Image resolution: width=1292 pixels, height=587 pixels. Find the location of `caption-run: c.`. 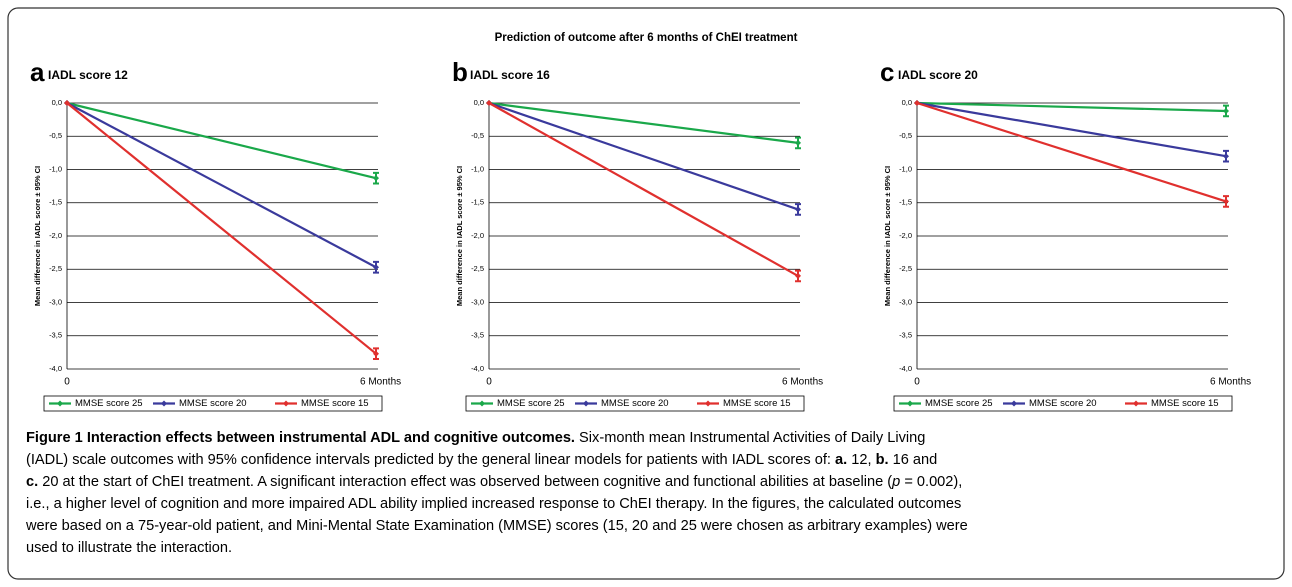

caption-run: c. is located at coordinates (32, 482).